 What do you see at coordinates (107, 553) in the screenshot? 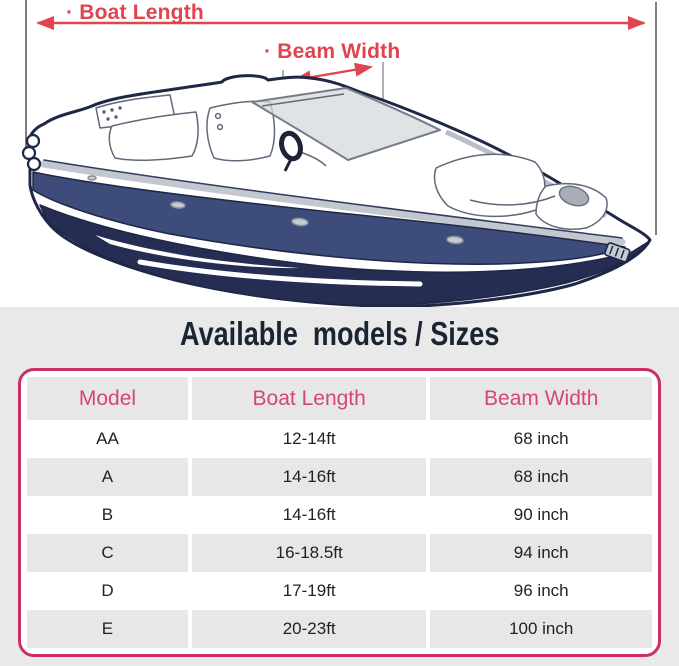
I see `table-cell-model: C` at bounding box center [107, 553].